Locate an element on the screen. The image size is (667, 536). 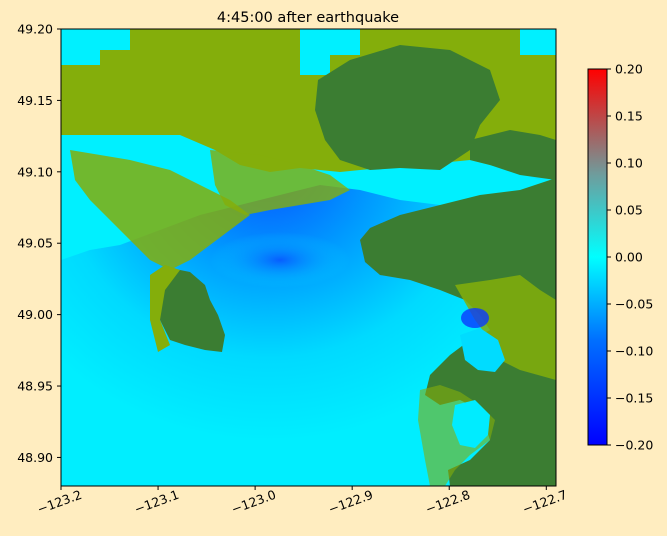
colorbar-tick-label: −0.10 is located at coordinates (634, 351).